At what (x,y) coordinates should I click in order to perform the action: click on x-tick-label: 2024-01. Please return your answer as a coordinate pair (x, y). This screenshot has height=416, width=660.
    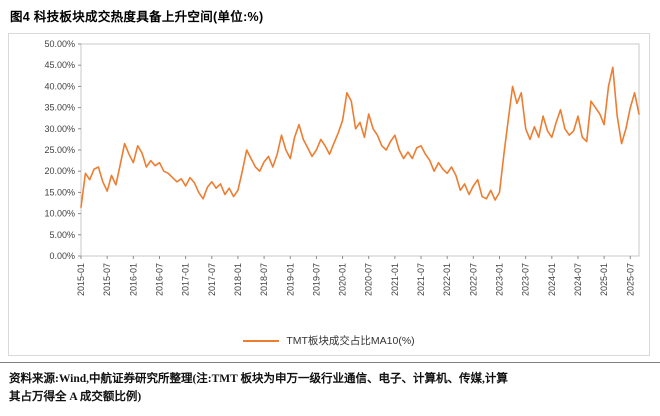
    Looking at the image, I should click on (552, 279).